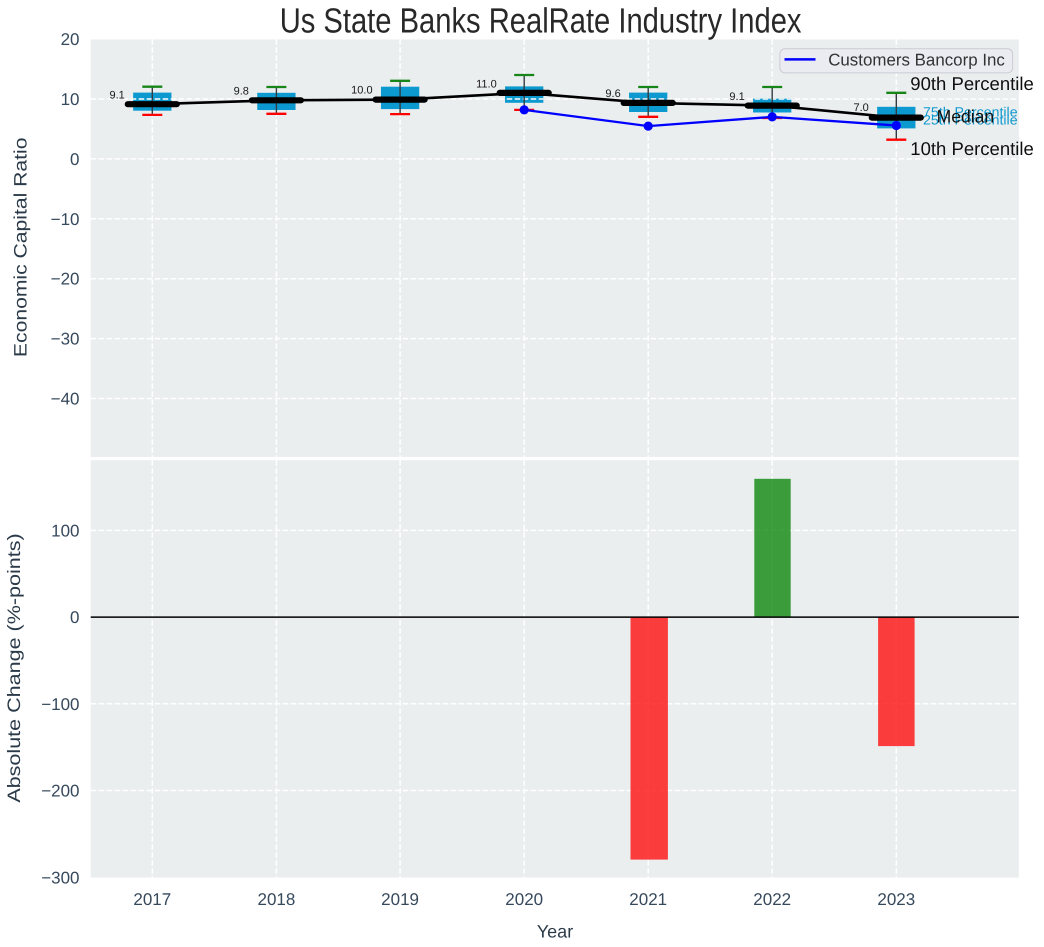 The image size is (1044, 947). What do you see at coordinates (241, 92) in the screenshot?
I see `svg-text: 9.8` at bounding box center [241, 92].